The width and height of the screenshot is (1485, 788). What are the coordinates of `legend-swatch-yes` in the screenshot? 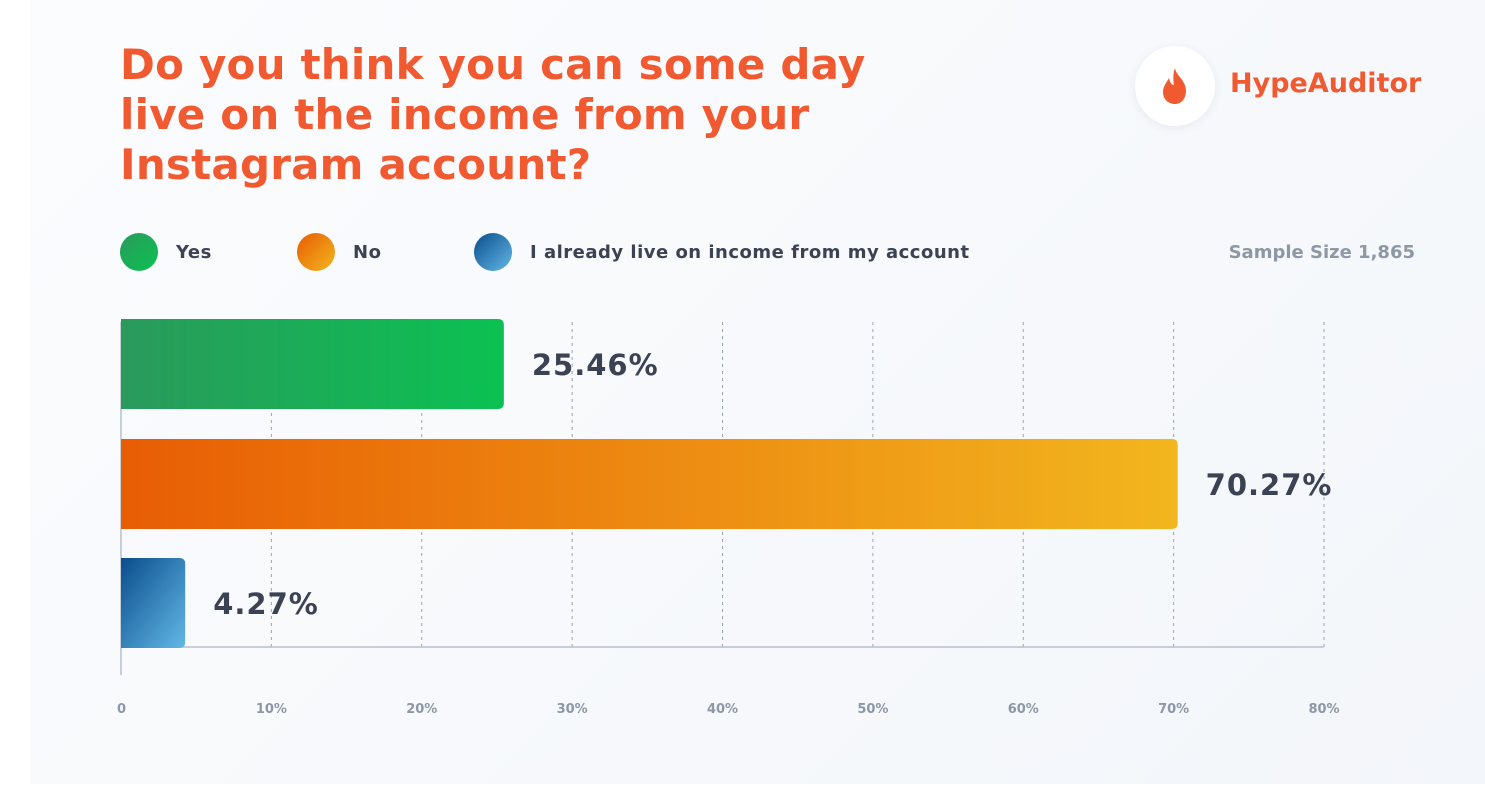 It's located at (139, 252).